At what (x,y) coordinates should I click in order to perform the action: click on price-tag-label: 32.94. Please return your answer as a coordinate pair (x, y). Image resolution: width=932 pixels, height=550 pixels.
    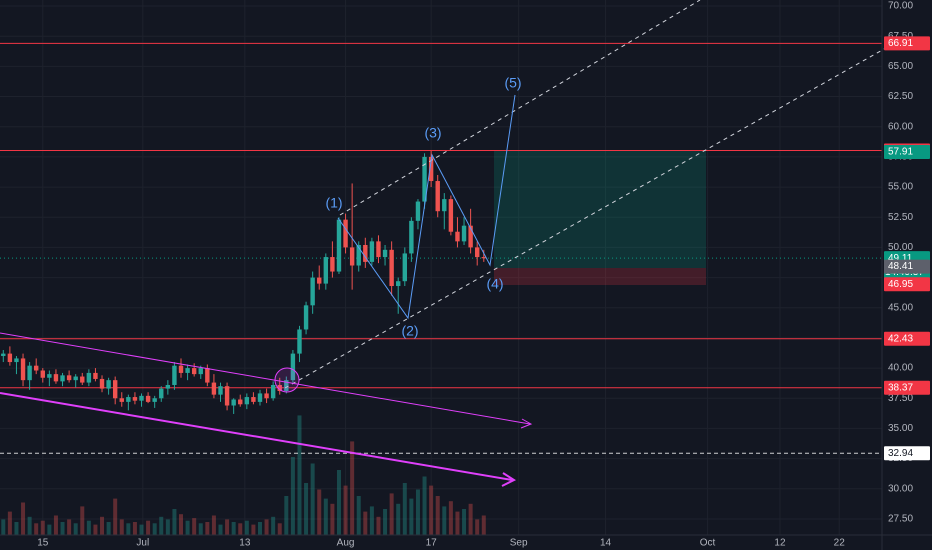
    Looking at the image, I should click on (900, 453).